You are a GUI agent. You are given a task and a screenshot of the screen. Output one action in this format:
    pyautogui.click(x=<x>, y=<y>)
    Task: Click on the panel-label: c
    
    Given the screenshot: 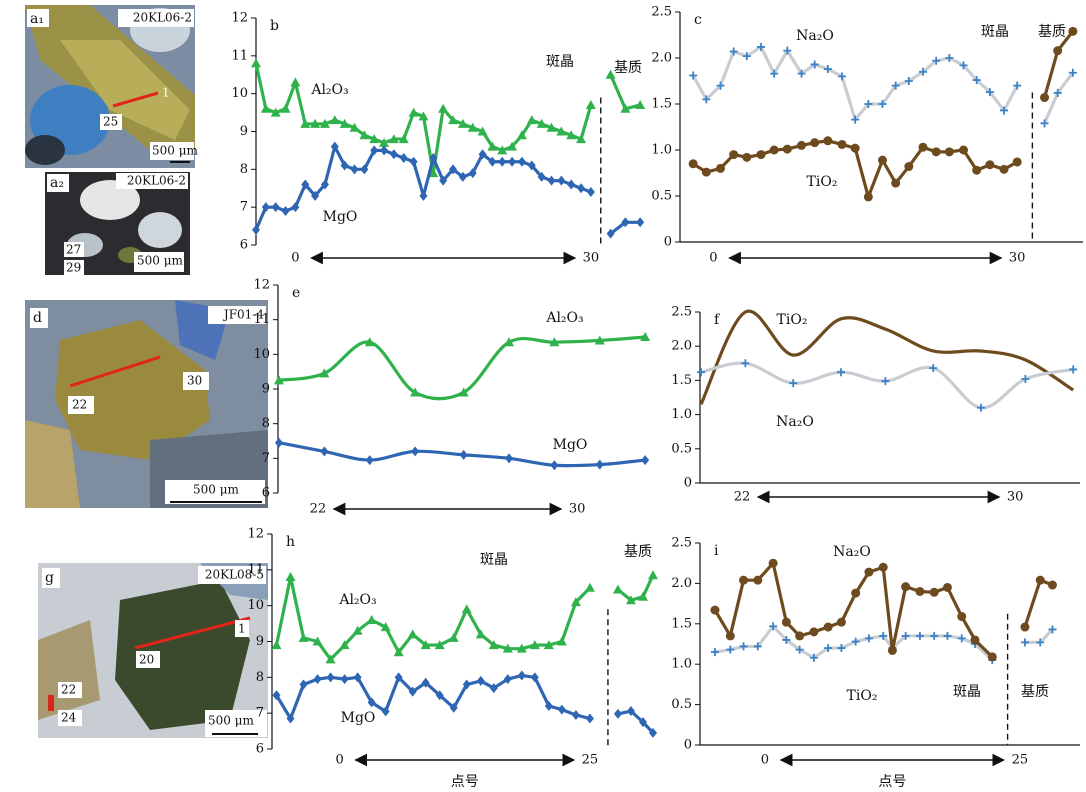 What is the action you would take?
    pyautogui.click(x=698, y=20)
    